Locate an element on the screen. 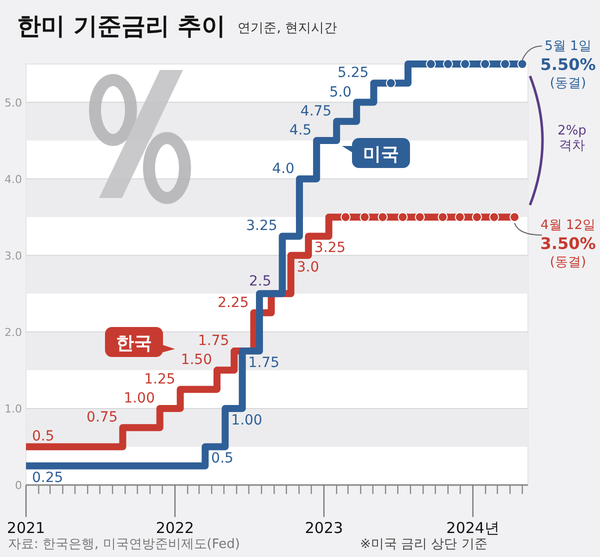 The width and height of the screenshot is (600, 557). data-label: 0.75 is located at coordinates (102, 418).